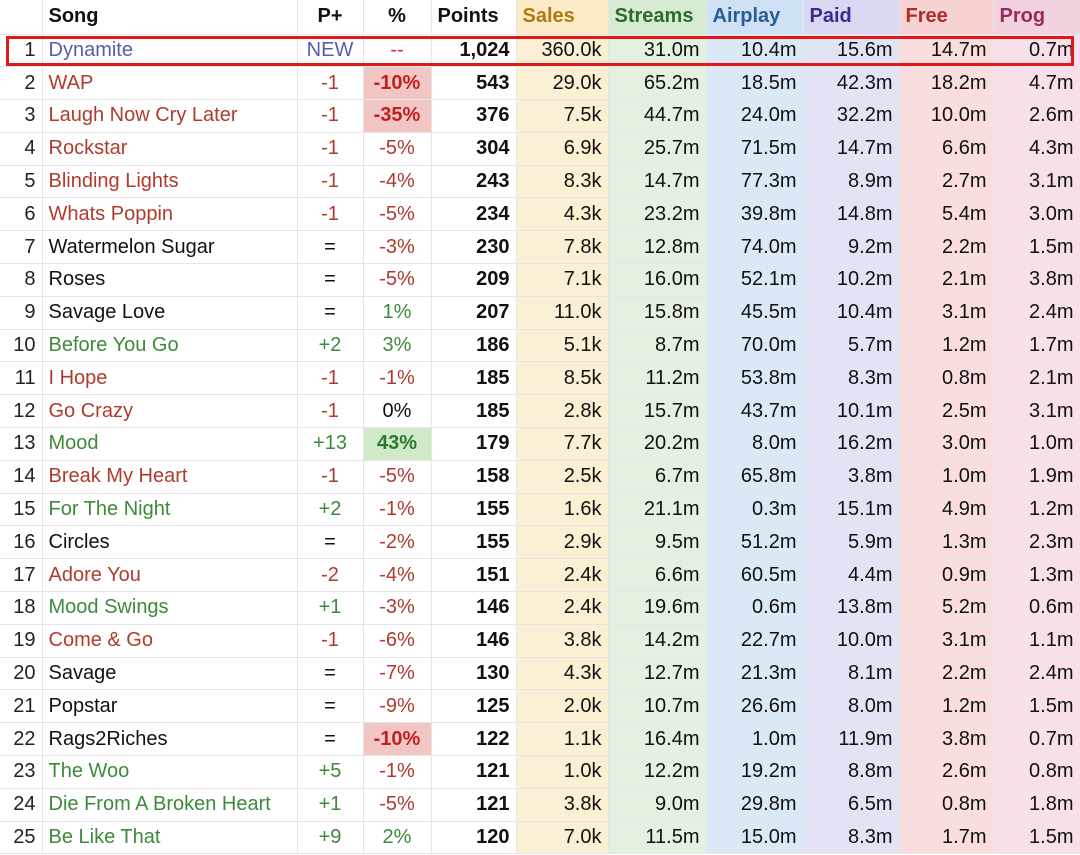  What do you see at coordinates (170, 182) in the screenshot?
I see `song-title: Blinding Lights` at bounding box center [170, 182].